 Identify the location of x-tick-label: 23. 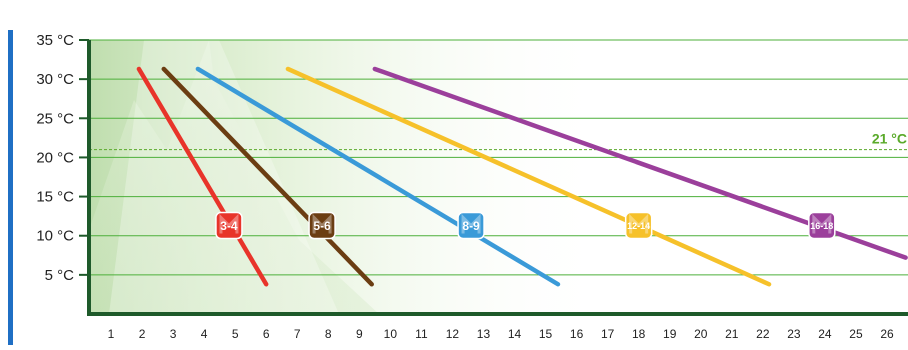
(794, 334).